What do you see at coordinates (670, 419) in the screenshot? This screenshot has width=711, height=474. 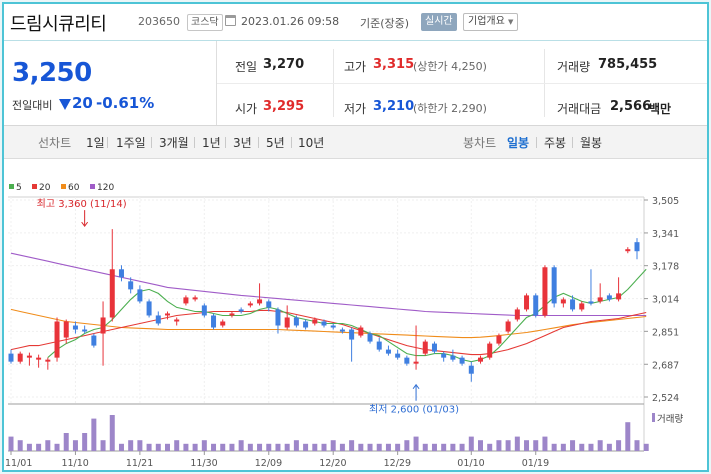 I see `volume-legend-label: 거래량` at bounding box center [670, 419].